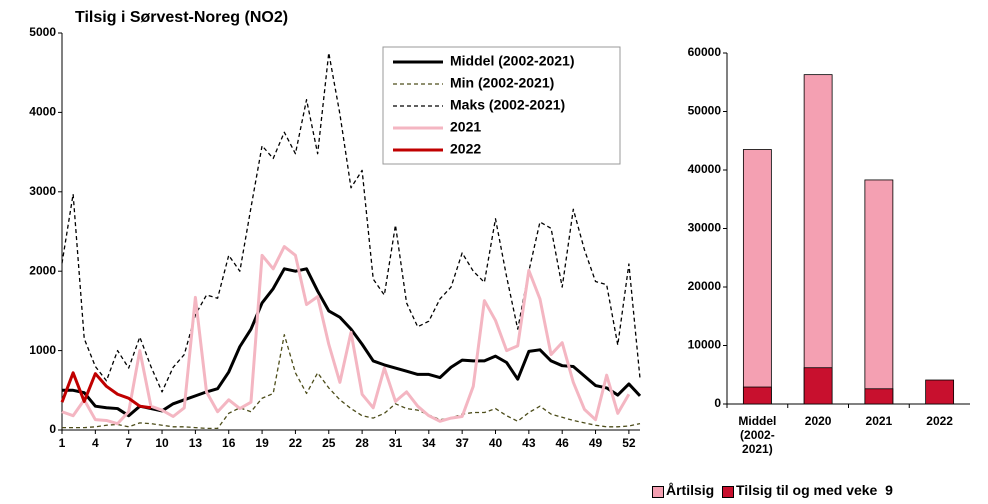 This screenshot has height=504, width=988. I want to click on chart-title: Tilsig i Sørvest-Noreg (NO2), so click(181, 17).